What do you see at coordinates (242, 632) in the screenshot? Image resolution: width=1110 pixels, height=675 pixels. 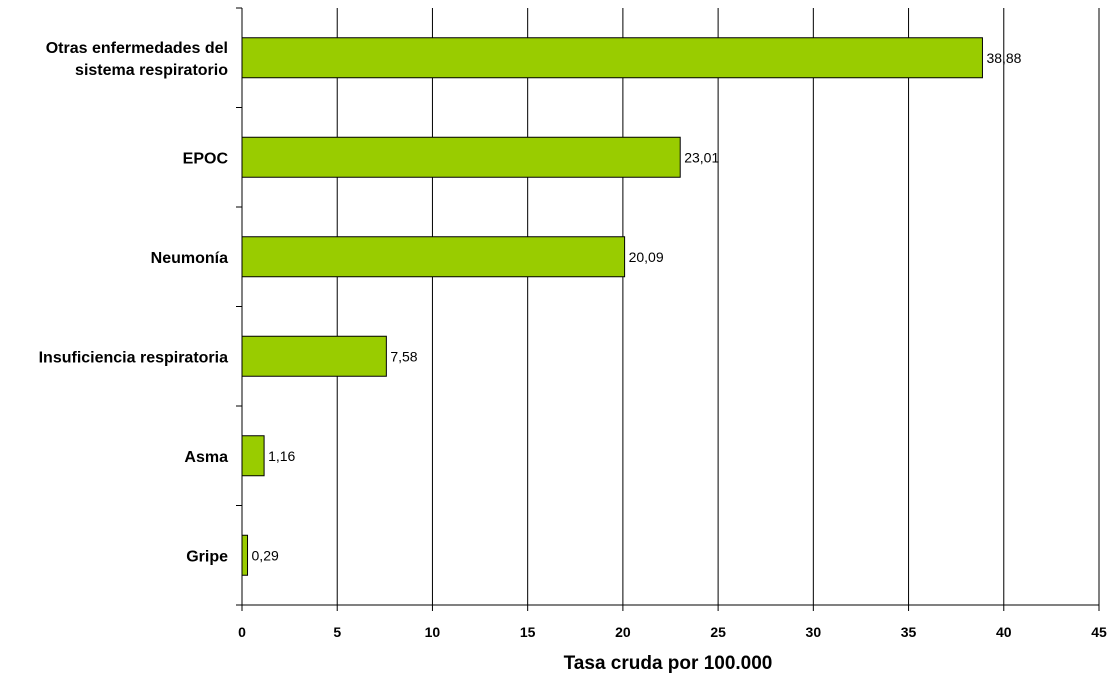 I see `x-tick-label: 0` at bounding box center [242, 632].